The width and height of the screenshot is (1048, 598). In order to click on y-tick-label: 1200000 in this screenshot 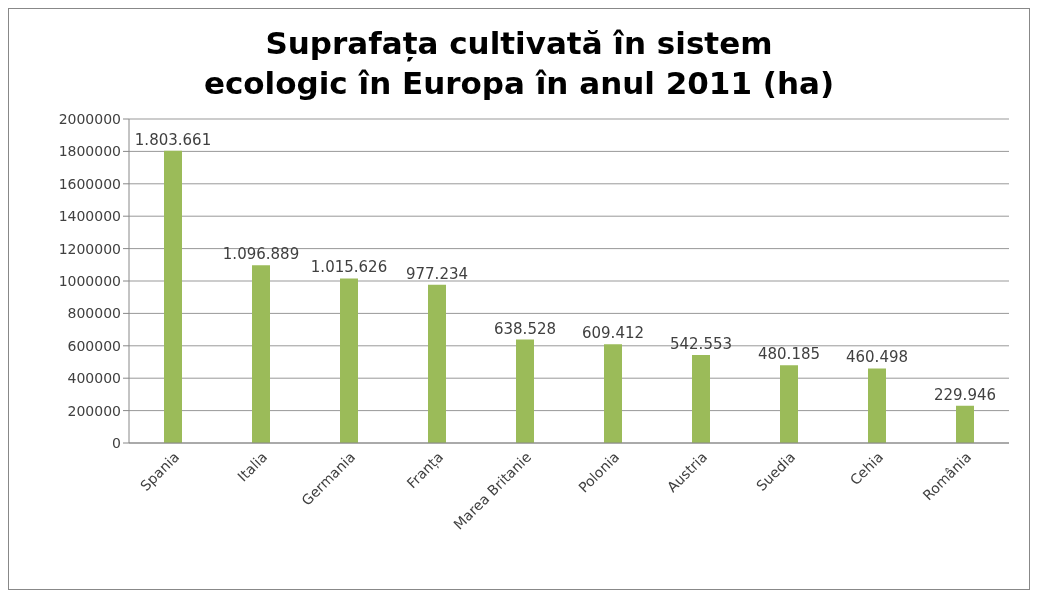, I will do `click(89, 248)`.